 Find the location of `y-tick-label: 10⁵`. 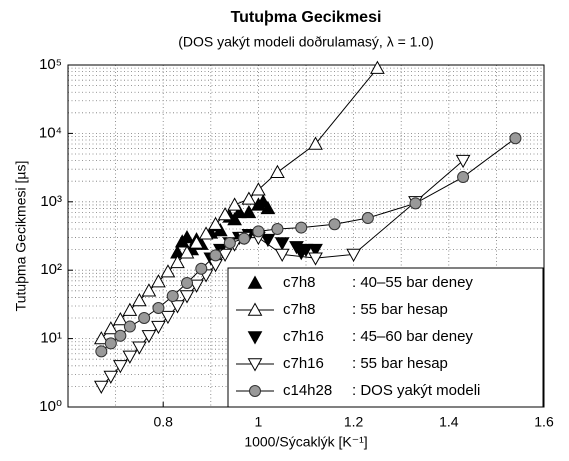

y-tick-label: 10⁵ is located at coordinates (50, 64).